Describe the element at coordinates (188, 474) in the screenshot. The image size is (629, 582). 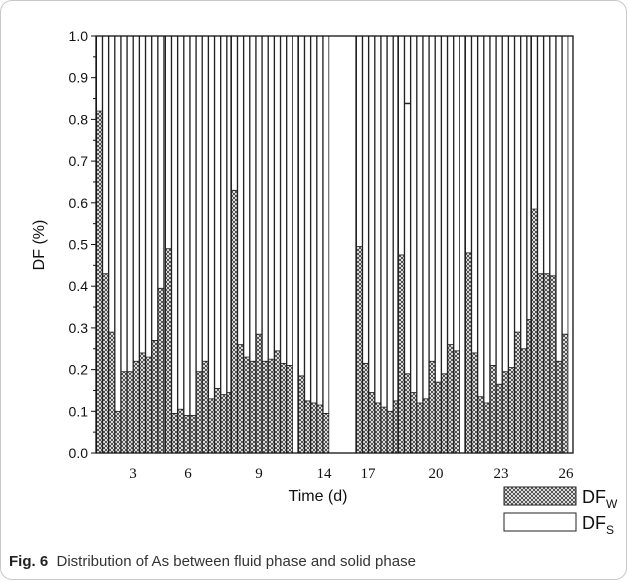
I see `x-tick-label: 6` at that location.